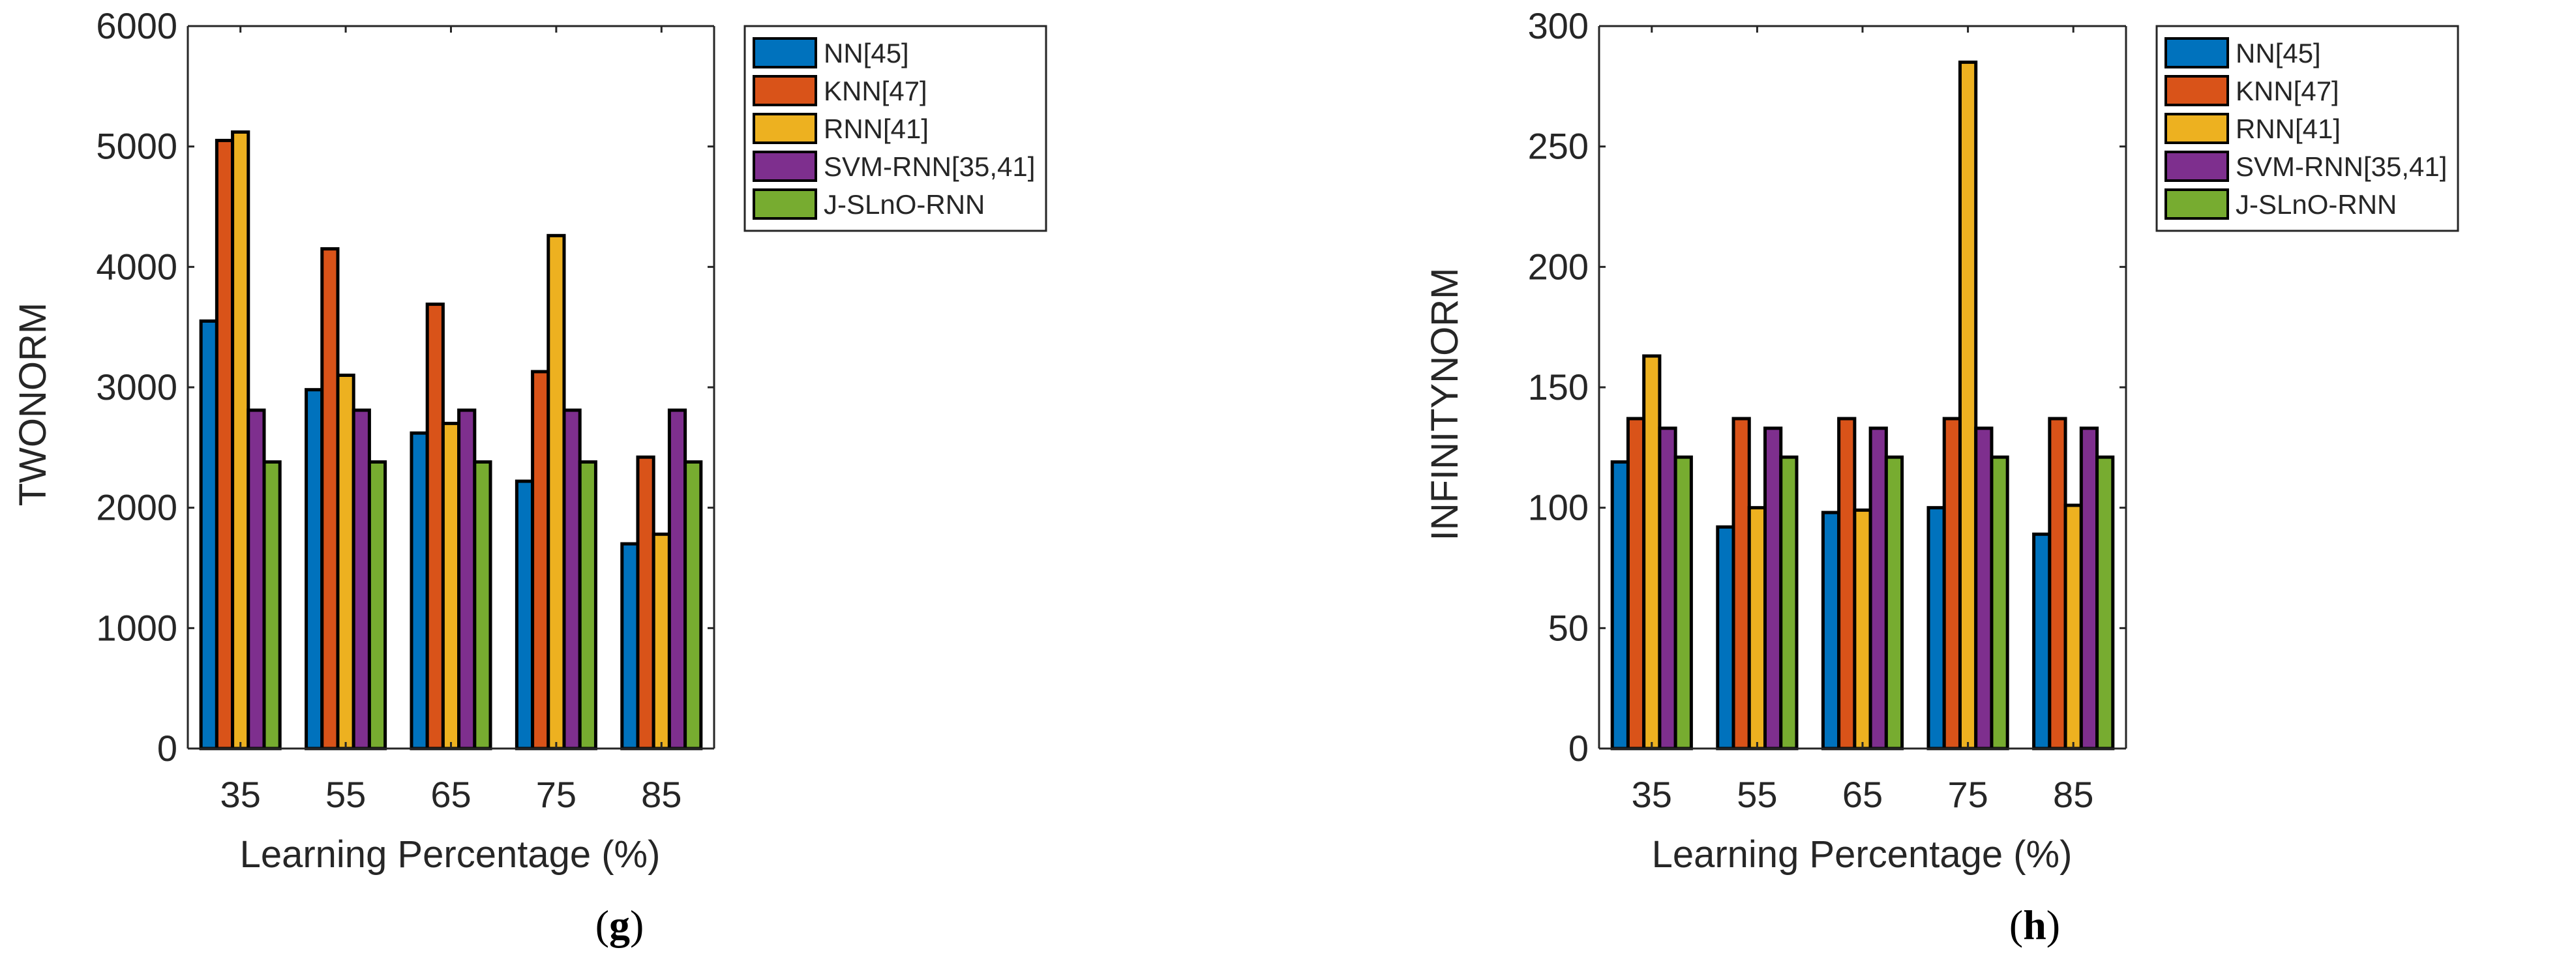  I want to click on y-tick-label: 150, so click(1558, 387).